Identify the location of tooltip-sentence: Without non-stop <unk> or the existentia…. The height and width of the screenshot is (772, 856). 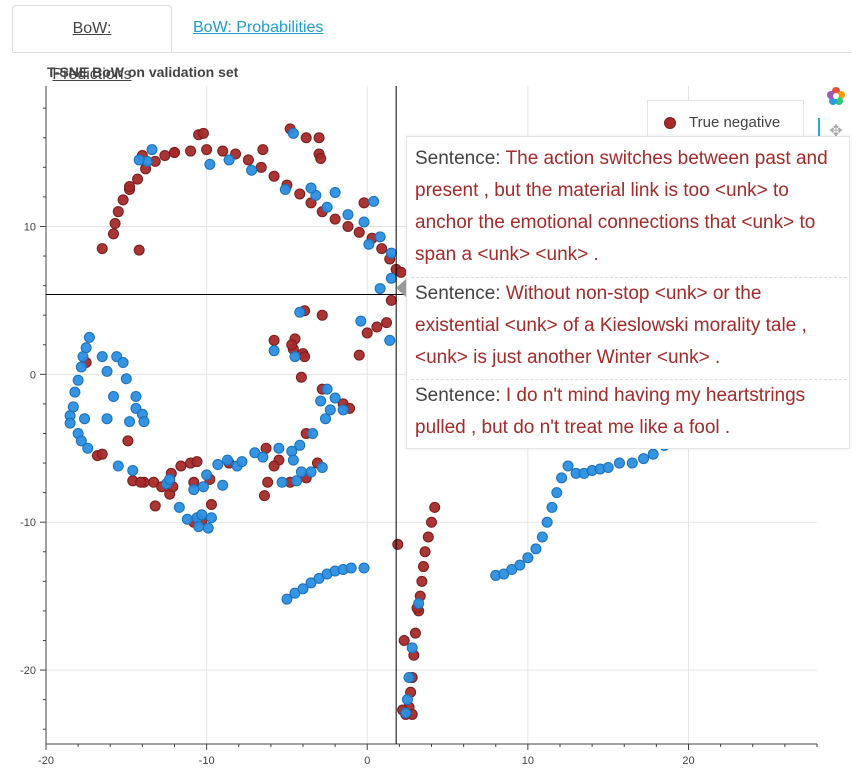
(611, 325).